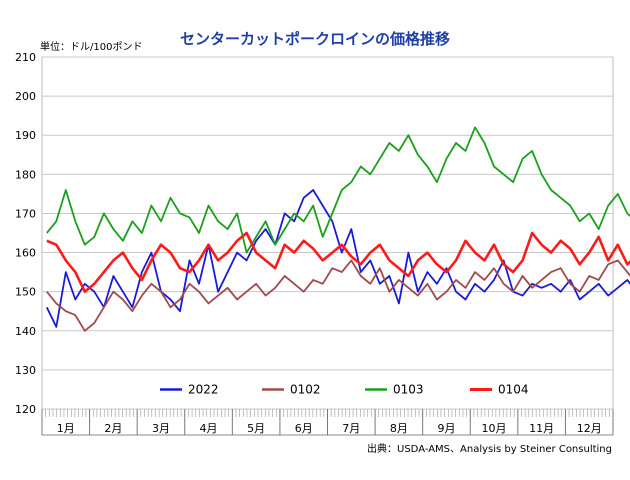 The height and width of the screenshot is (480, 630). What do you see at coordinates (589, 428) in the screenshot?
I see `x-tick-label: 12月` at bounding box center [589, 428].